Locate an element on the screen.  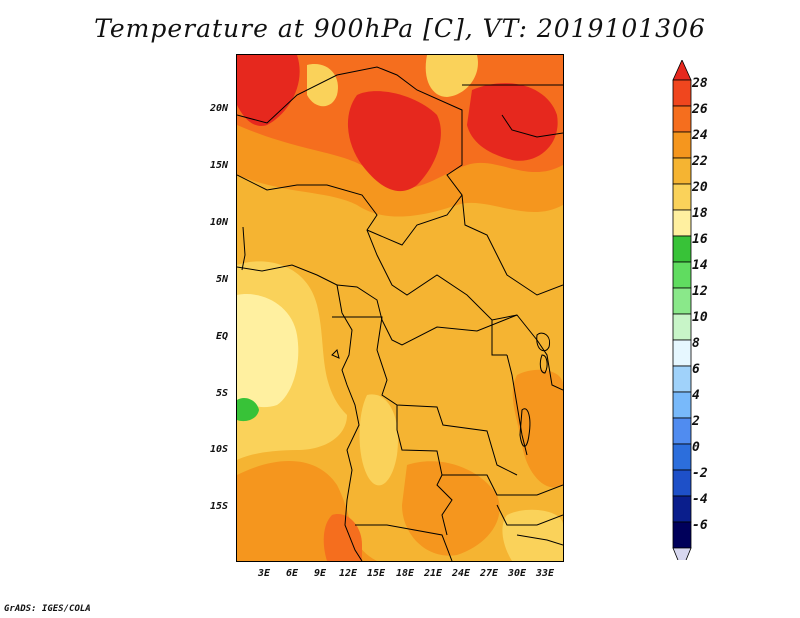
lon-tick-18e: 18E is located at coordinates (405, 573).